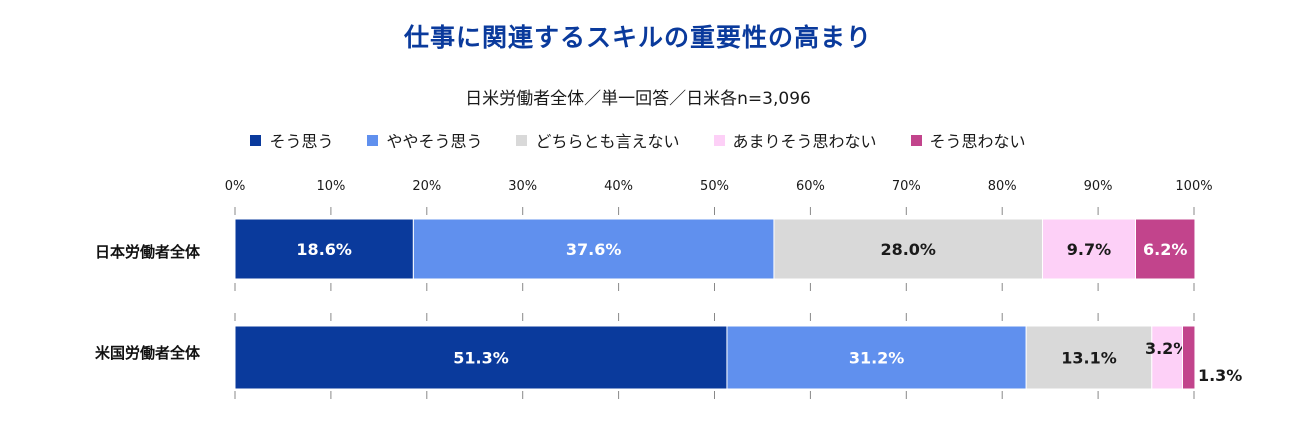 This screenshot has width=1310, height=427. I want to click on x-tick-label: 0%, so click(235, 186).